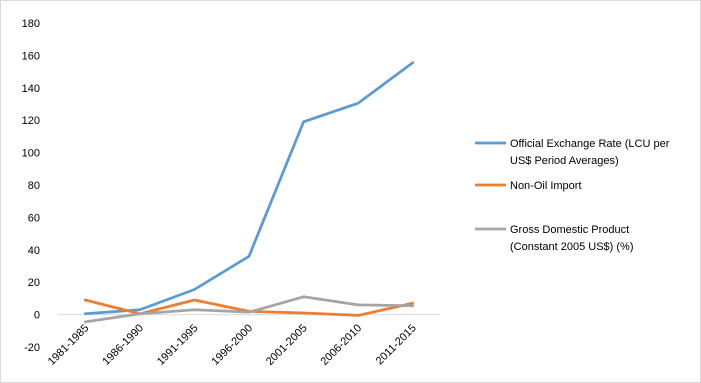 This screenshot has height=383, width=701. Describe the element at coordinates (31, 56) in the screenshot. I see `y-tick-label: 160` at that location.